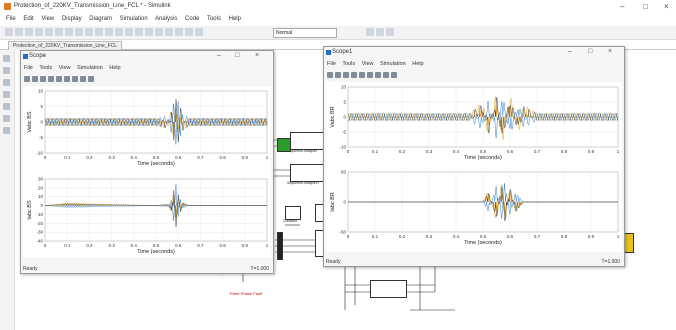 This screenshot has height=330, width=676. Describe the element at coordinates (6, 82) in the screenshot. I see `fit-view-icon` at that location.